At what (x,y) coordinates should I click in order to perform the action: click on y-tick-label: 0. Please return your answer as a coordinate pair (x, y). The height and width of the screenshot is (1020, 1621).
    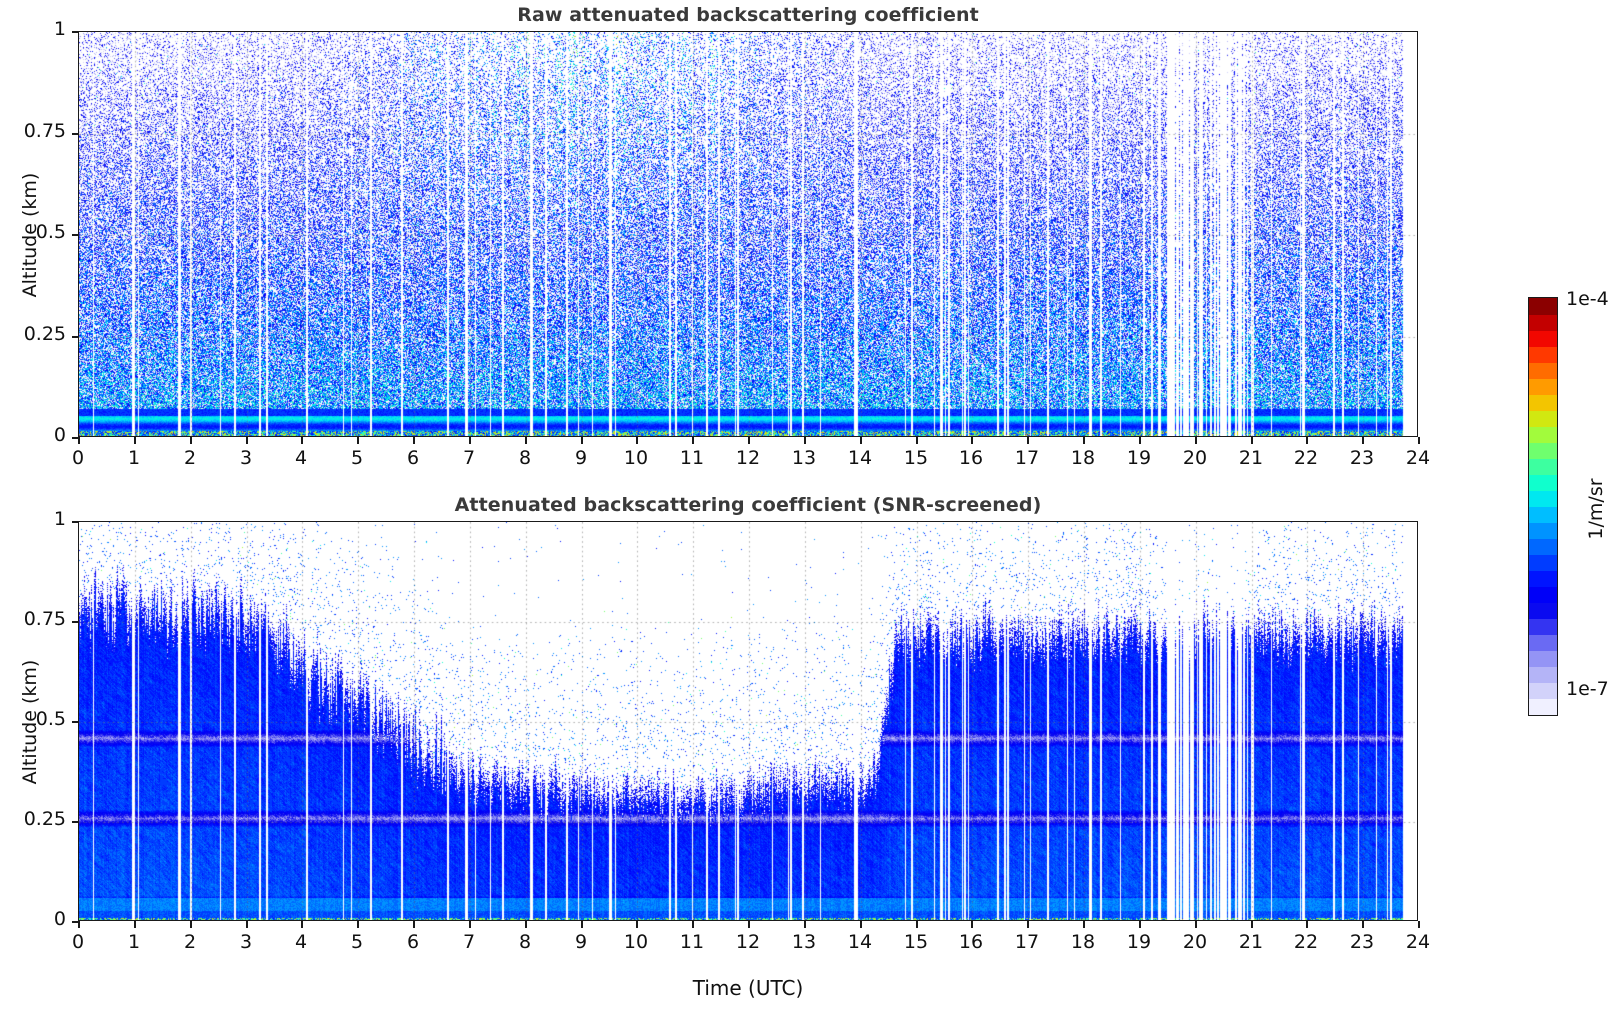
    Looking at the image, I should click on (59, 919).